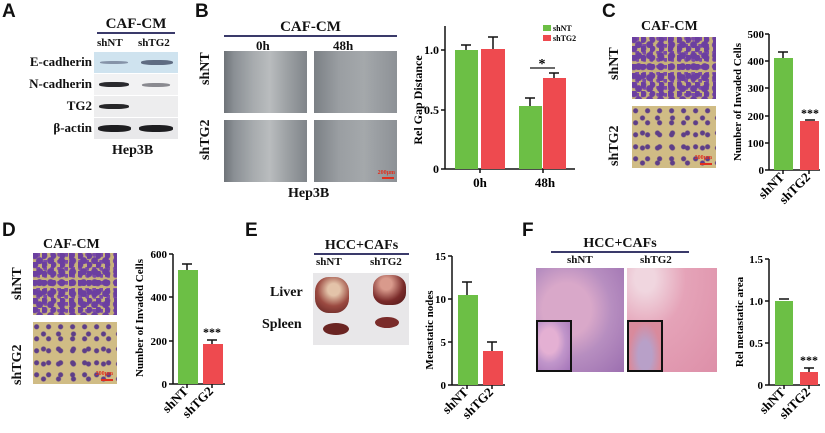 The image size is (825, 433). What do you see at coordinates (542, 64) in the screenshot?
I see `significance-b: *` at bounding box center [542, 64].